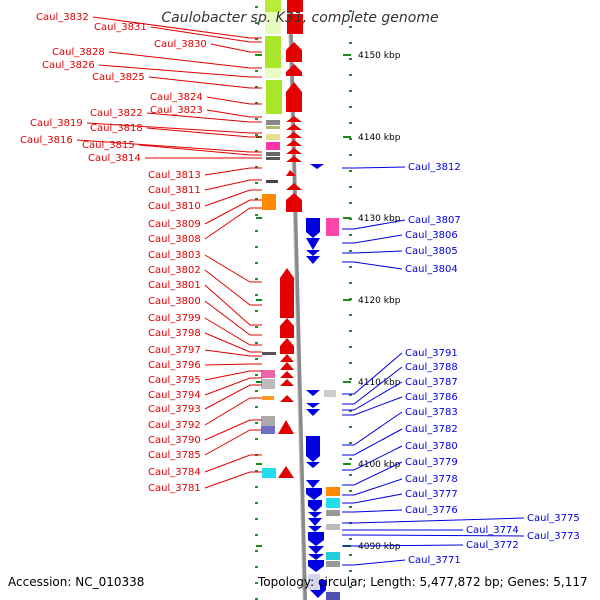 The width and height of the screenshot is (600, 600). What do you see at coordinates (431, 397) in the screenshot?
I see `gene-label: Caul_3786` at bounding box center [431, 397].